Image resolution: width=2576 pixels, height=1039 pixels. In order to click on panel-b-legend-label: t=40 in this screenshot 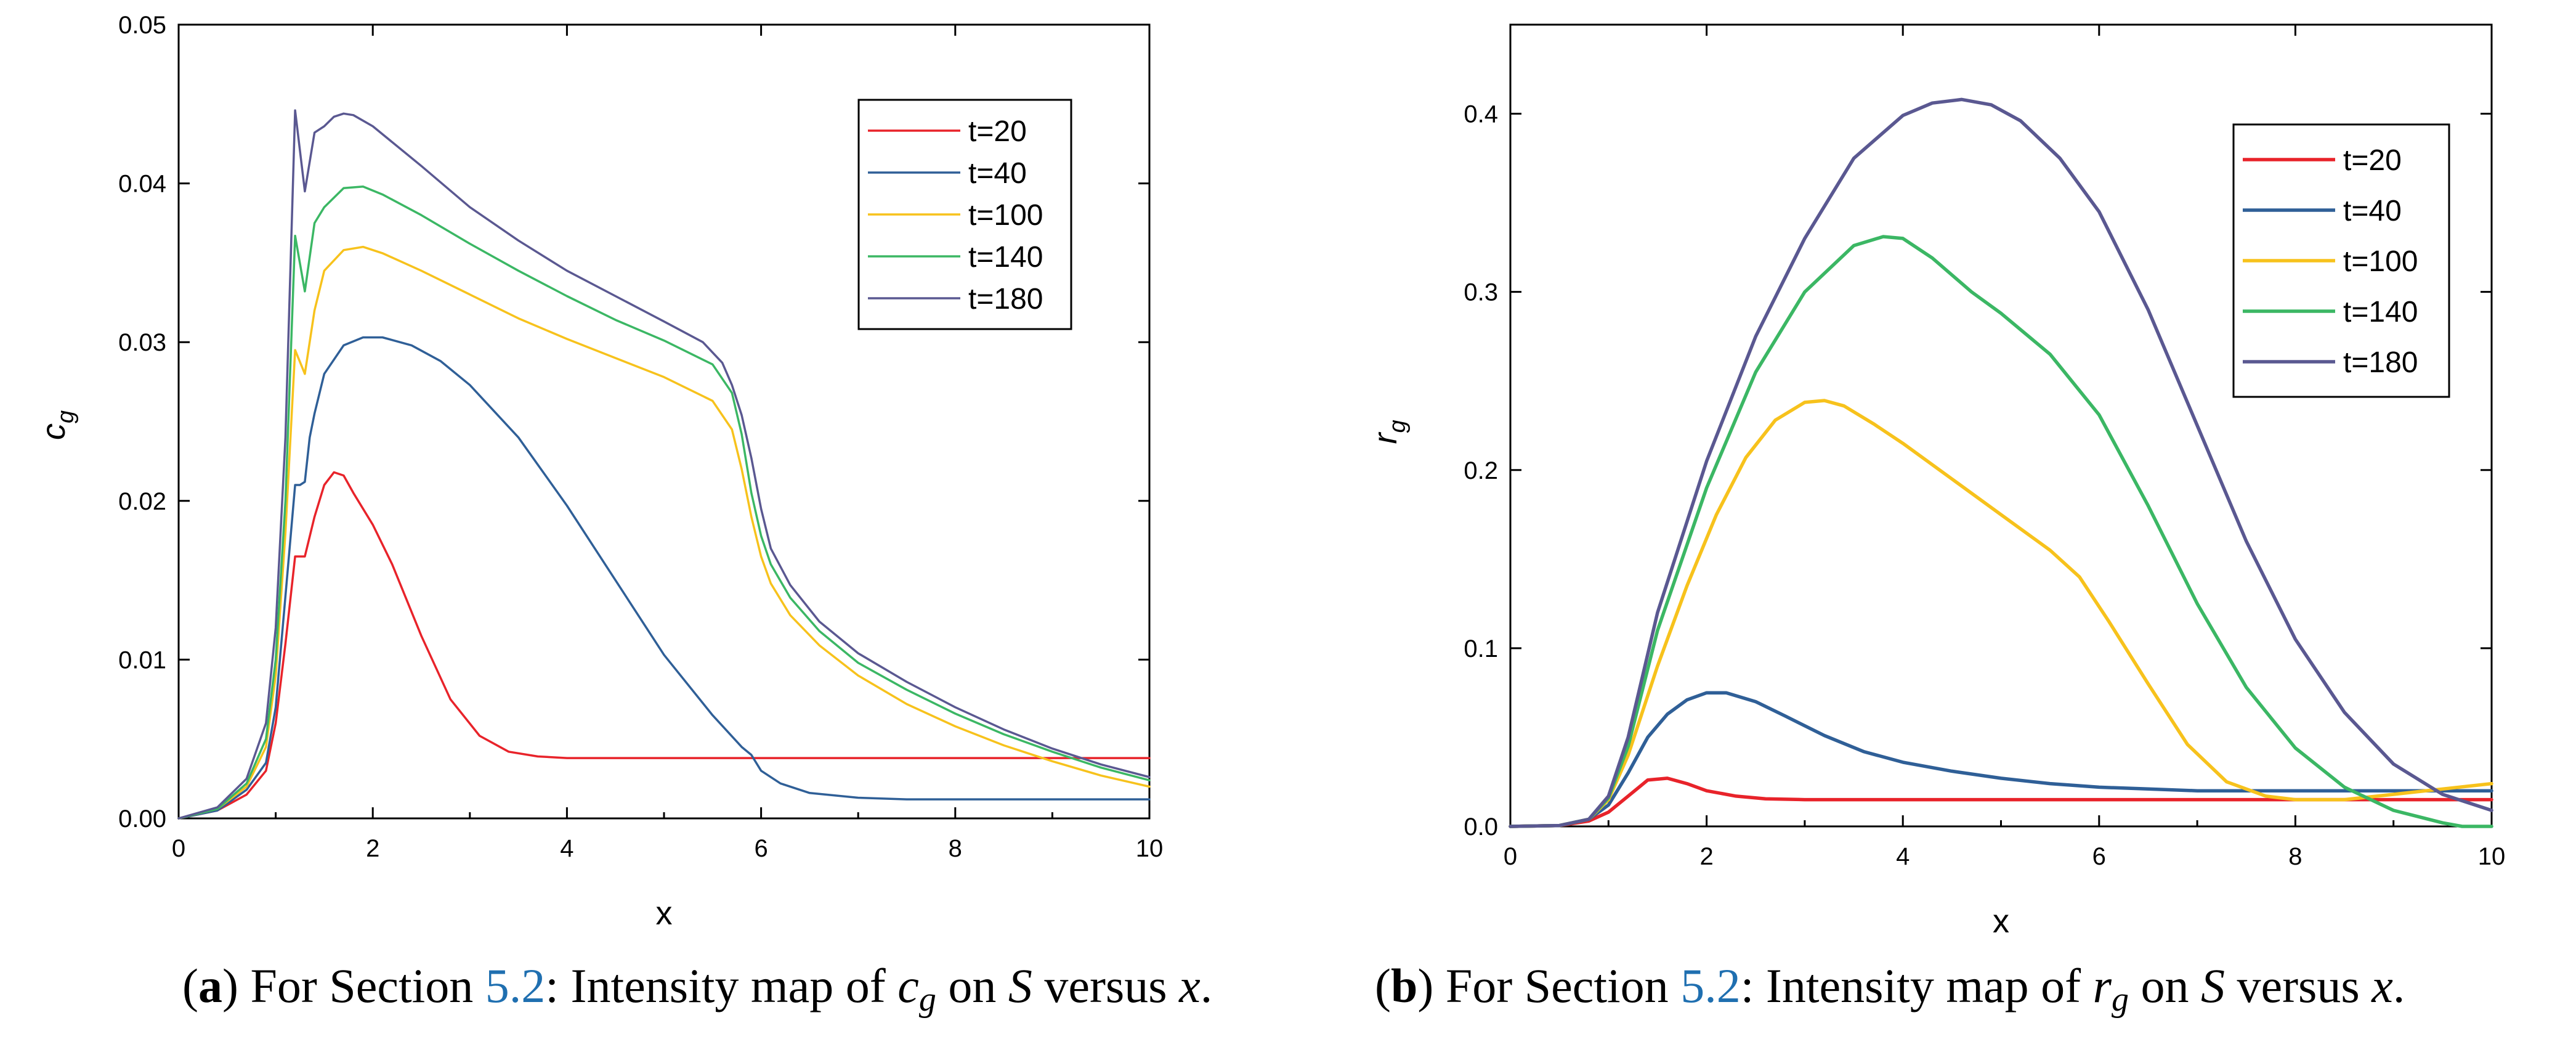, I will do `click(2372, 211)`.